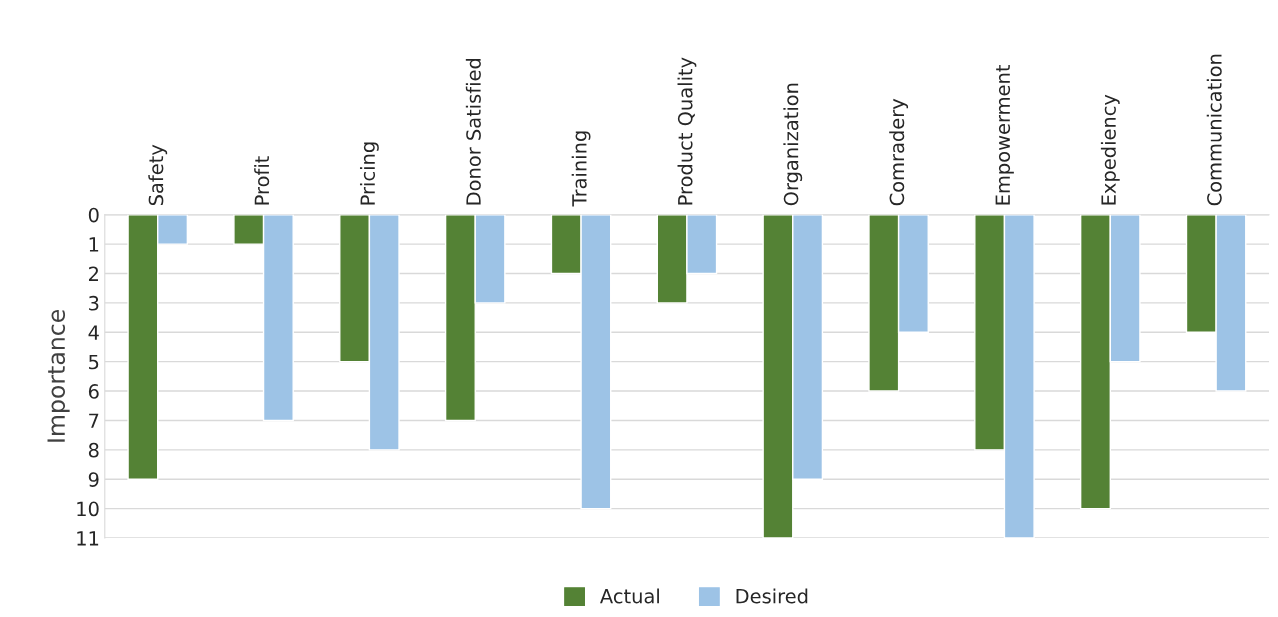  What do you see at coordinates (93, 215) in the screenshot?
I see `y-tick-label: 0` at bounding box center [93, 215].